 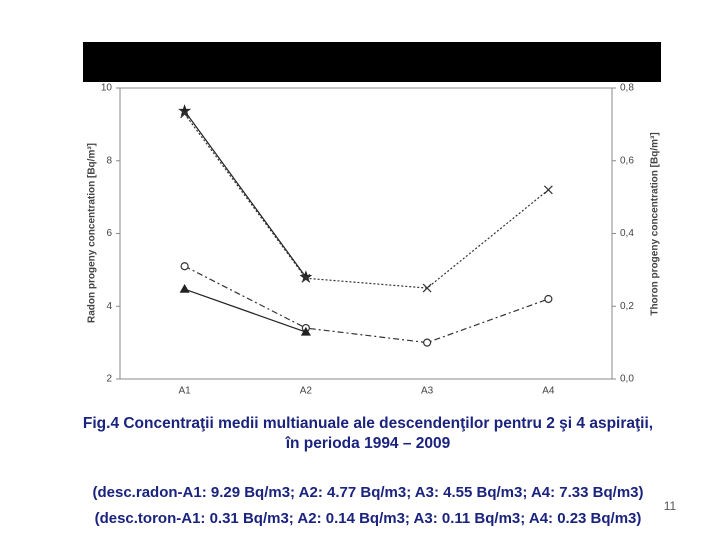 What do you see at coordinates (372, 62) in the screenshot?
I see `title-bar` at bounding box center [372, 62].